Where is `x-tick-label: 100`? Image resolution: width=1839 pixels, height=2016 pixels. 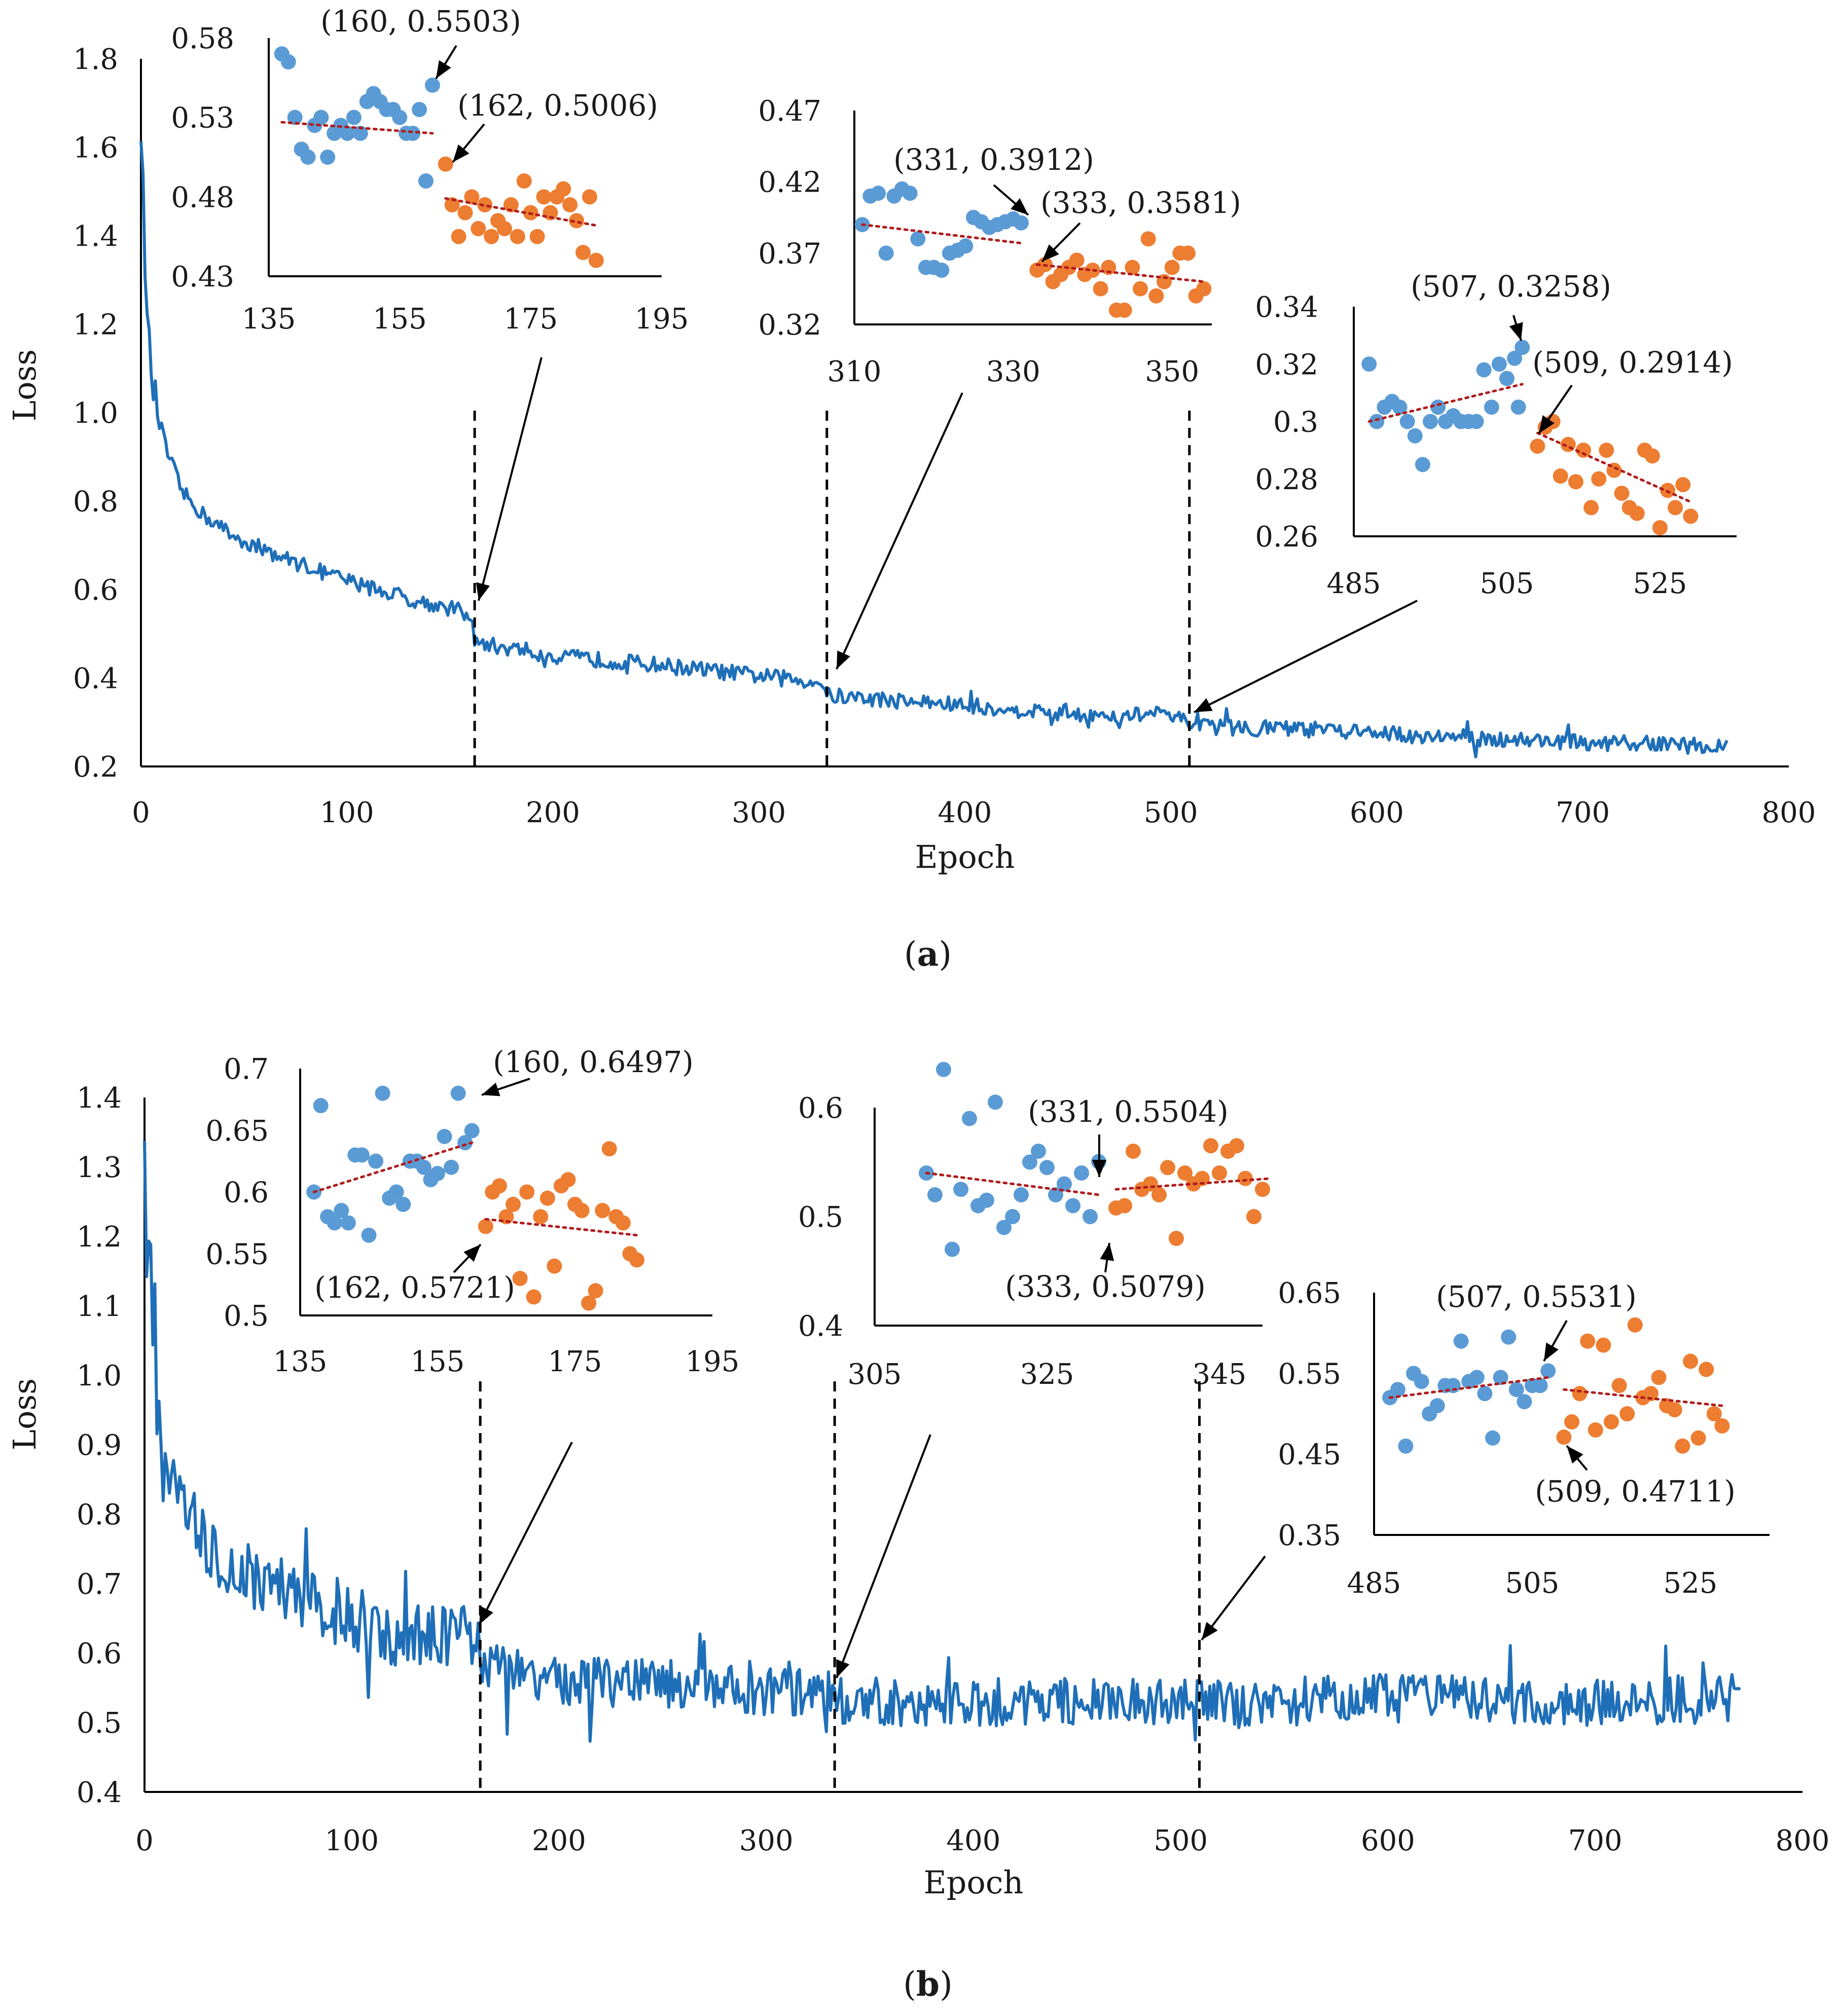 x-tick-label: 100 is located at coordinates (347, 812).